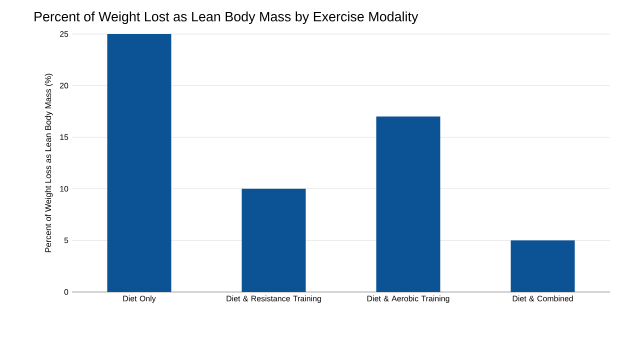 This screenshot has height=341, width=624. I want to click on chart-title: Percent of Weight Lost as Lean Body Mass by Exercise Modality, so click(226, 18).